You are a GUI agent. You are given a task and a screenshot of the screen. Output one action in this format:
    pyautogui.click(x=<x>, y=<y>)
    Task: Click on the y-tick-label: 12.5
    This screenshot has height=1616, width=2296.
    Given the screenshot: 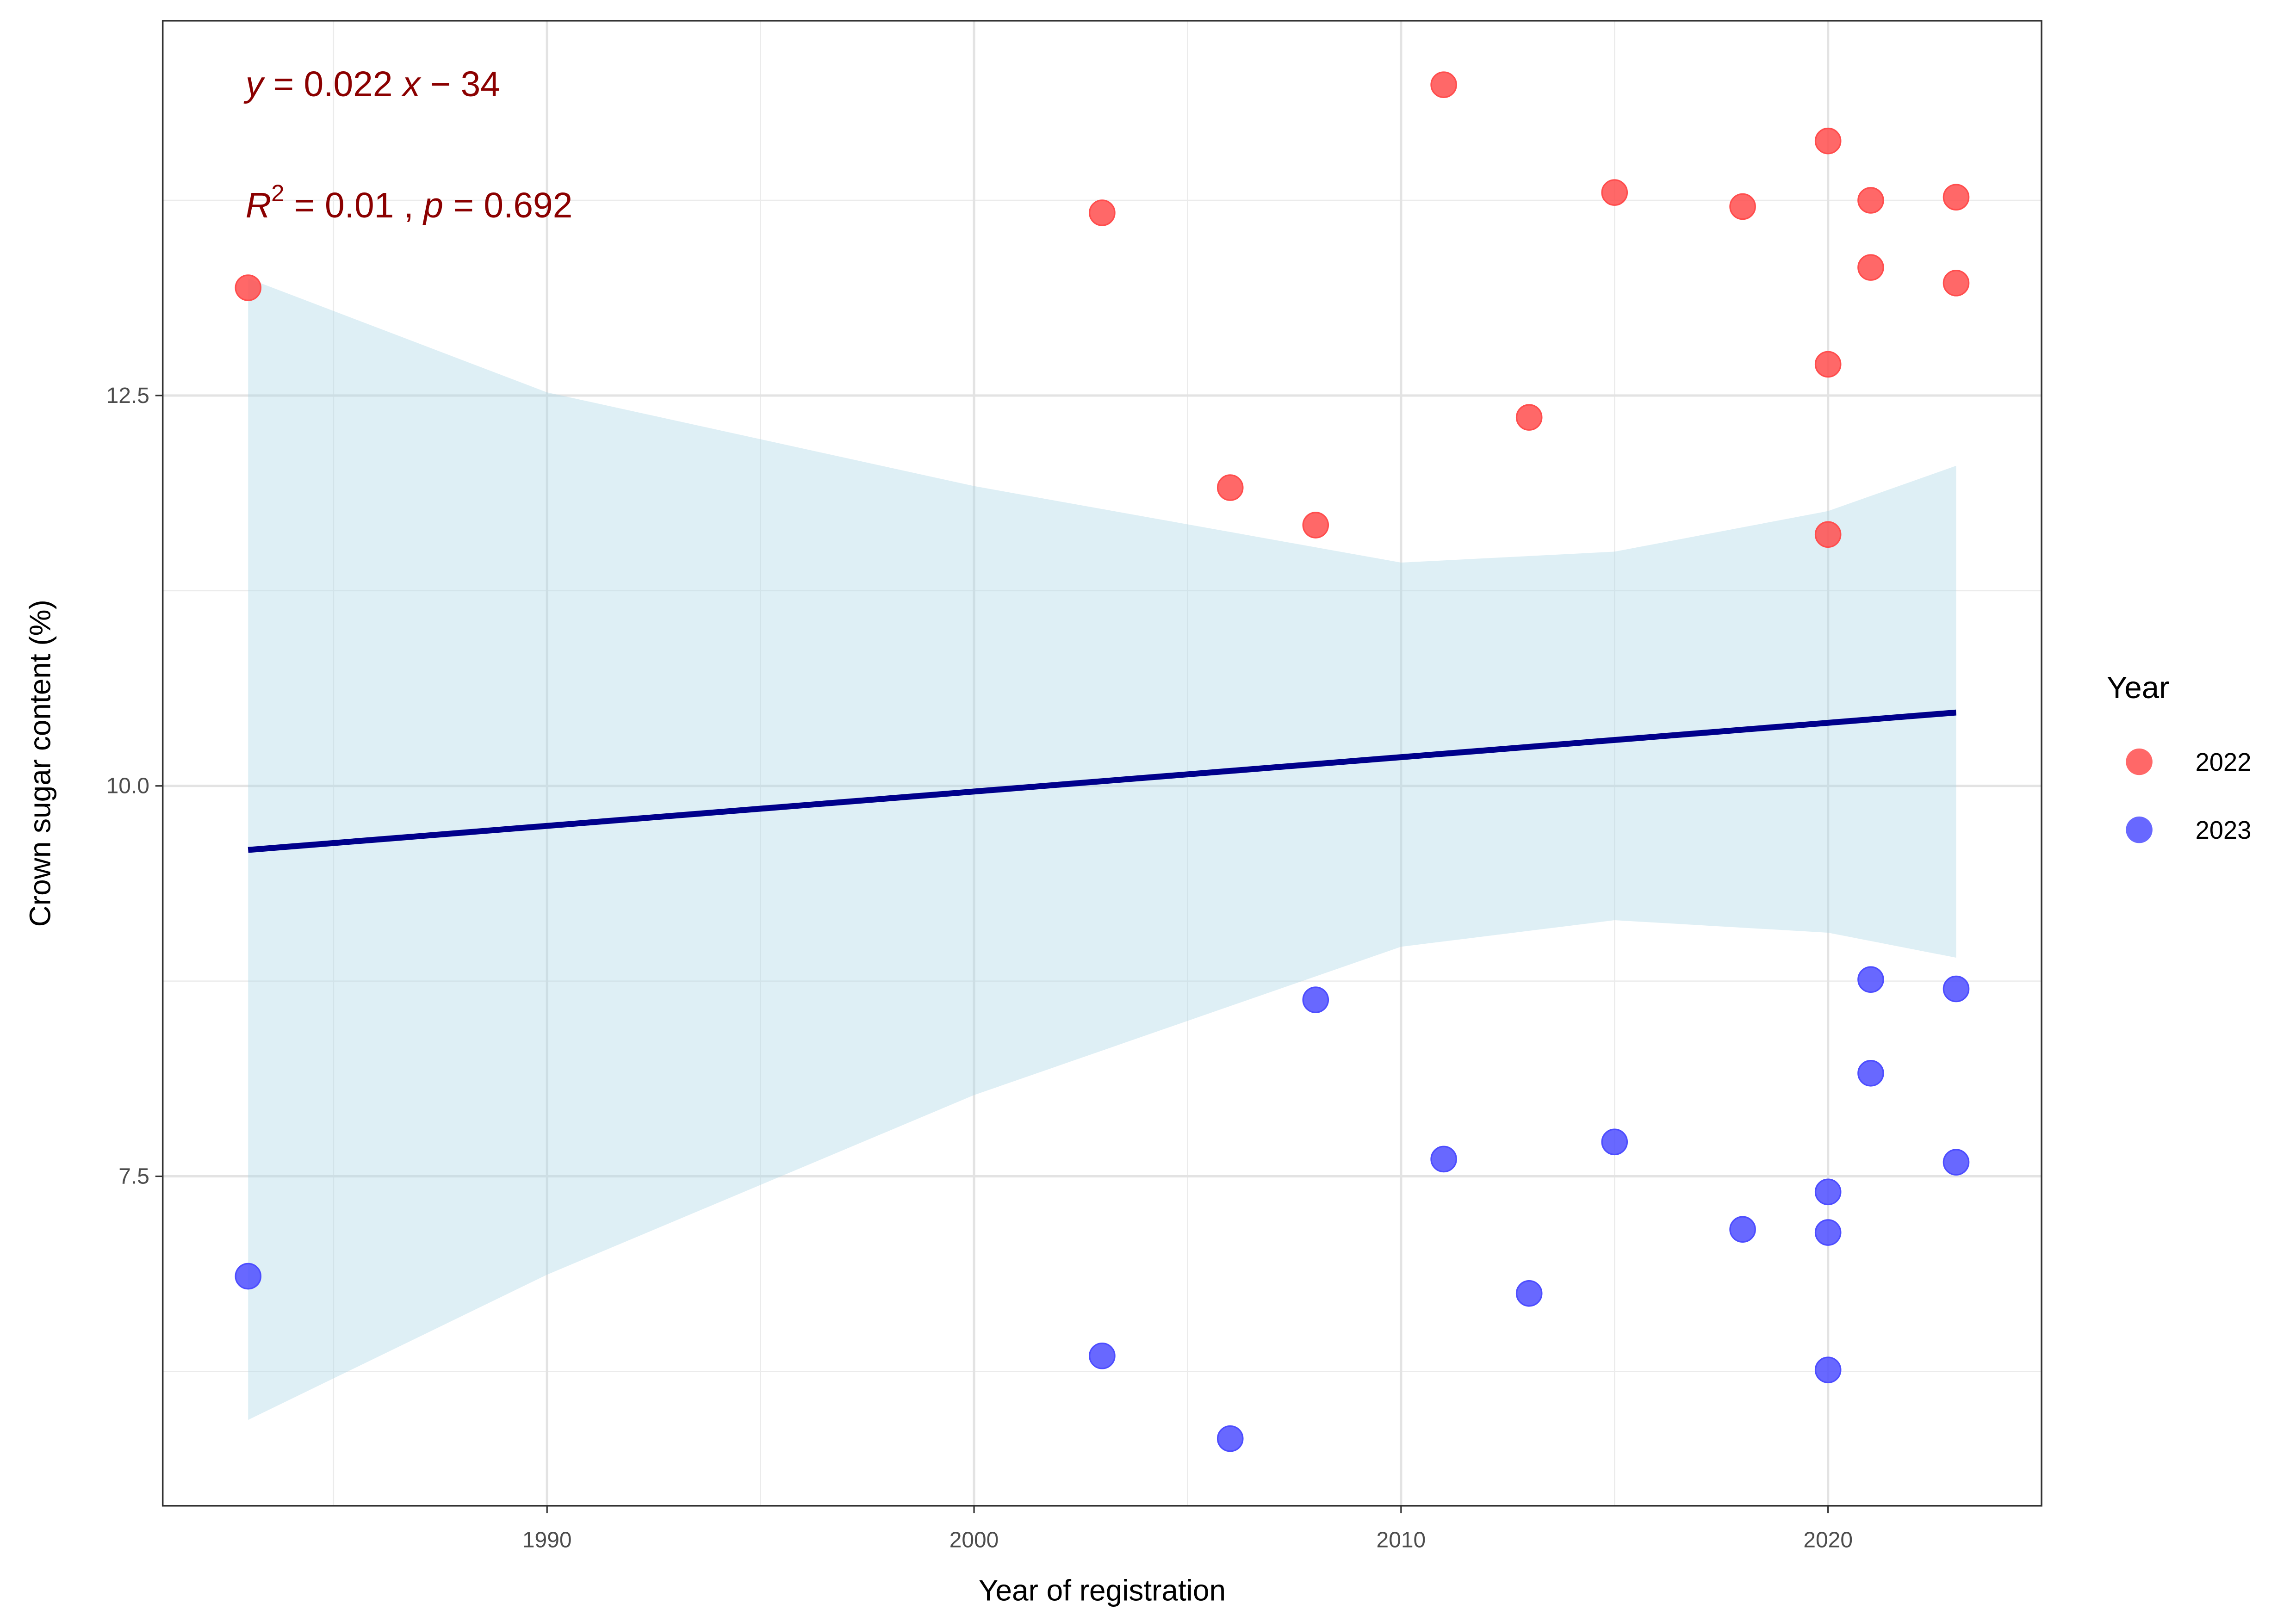 What is the action you would take?
    pyautogui.click(x=128, y=396)
    